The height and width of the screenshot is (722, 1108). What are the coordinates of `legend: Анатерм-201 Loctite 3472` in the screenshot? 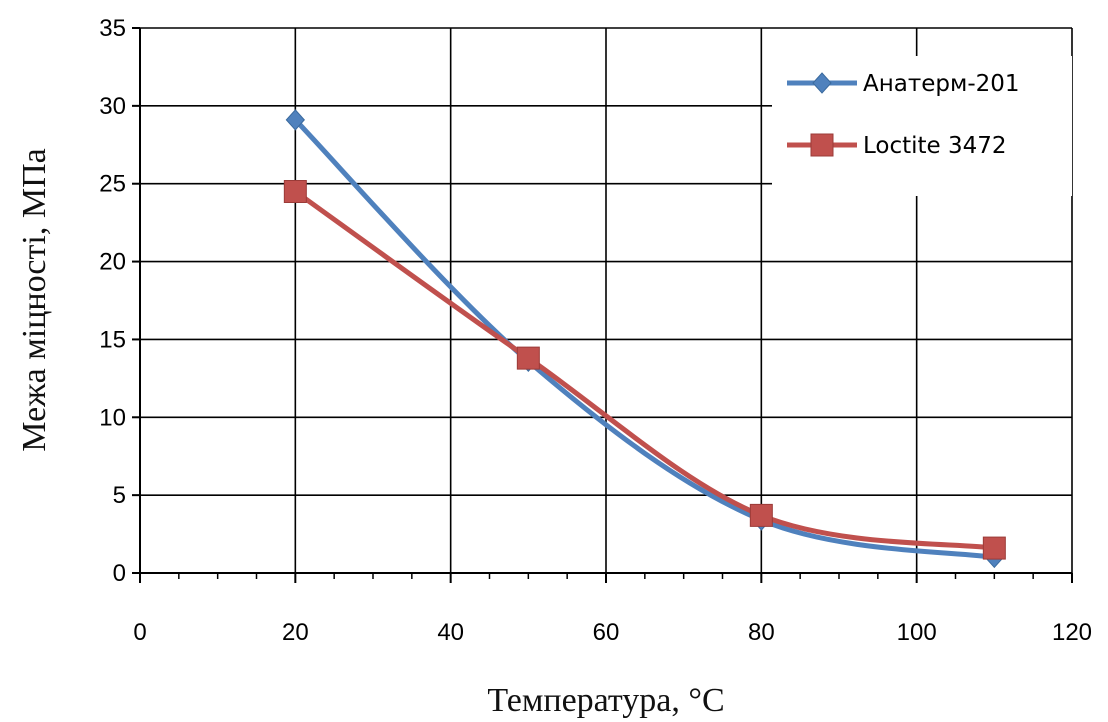 It's located at (922, 126).